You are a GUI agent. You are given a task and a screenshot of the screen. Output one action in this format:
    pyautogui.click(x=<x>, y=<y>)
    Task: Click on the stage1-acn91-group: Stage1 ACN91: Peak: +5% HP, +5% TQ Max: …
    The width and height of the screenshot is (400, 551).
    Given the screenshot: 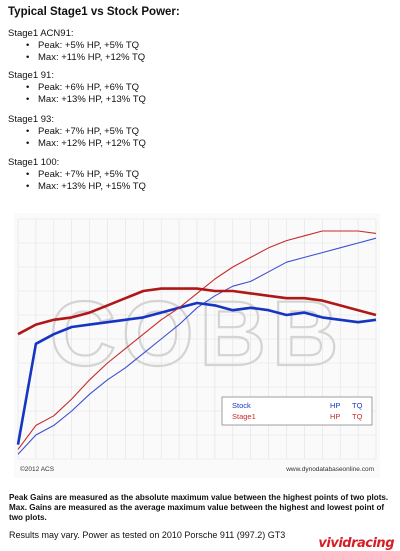 What is the action you would take?
    pyautogui.click(x=158, y=46)
    